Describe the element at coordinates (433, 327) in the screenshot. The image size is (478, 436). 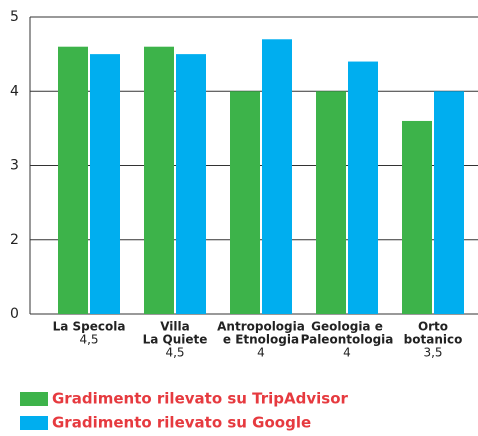
I see `x-tick-label: Orto` at that location.